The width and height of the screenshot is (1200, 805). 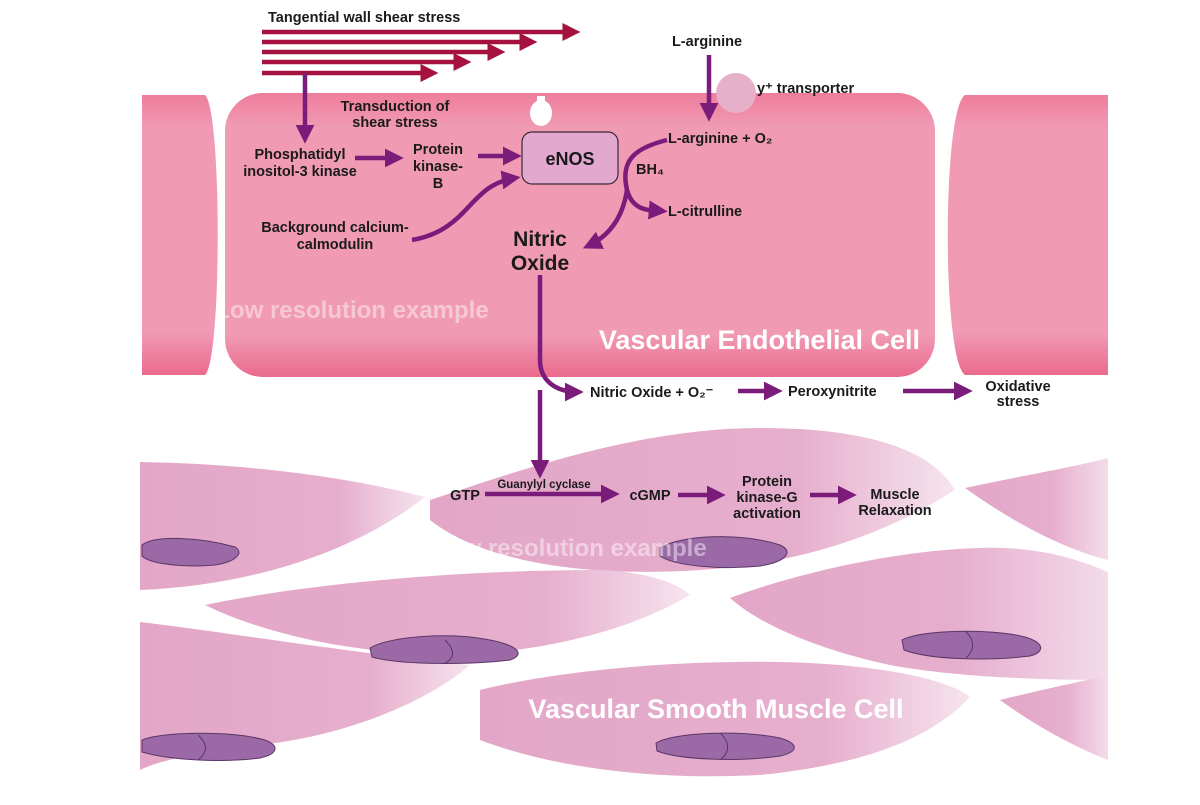 I want to click on peroxynitrite-label: Peroxynitrite, so click(x=832, y=392).